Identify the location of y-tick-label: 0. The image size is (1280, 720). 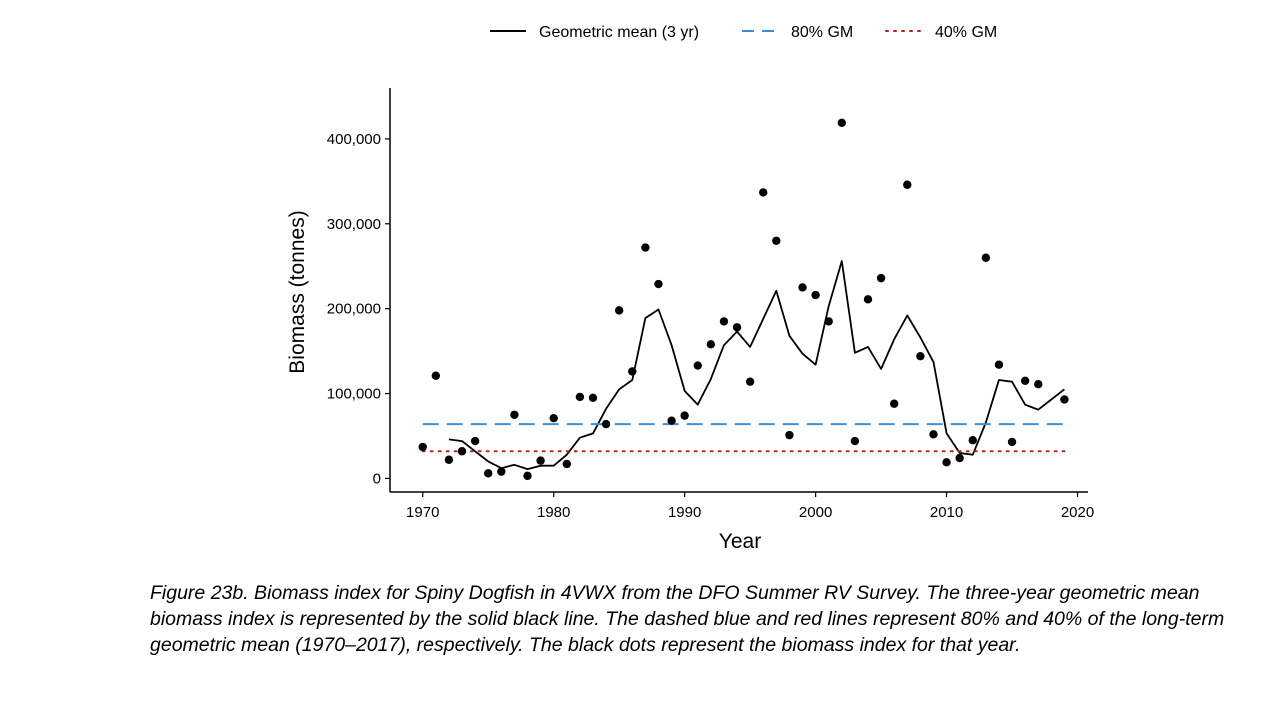
(377, 478).